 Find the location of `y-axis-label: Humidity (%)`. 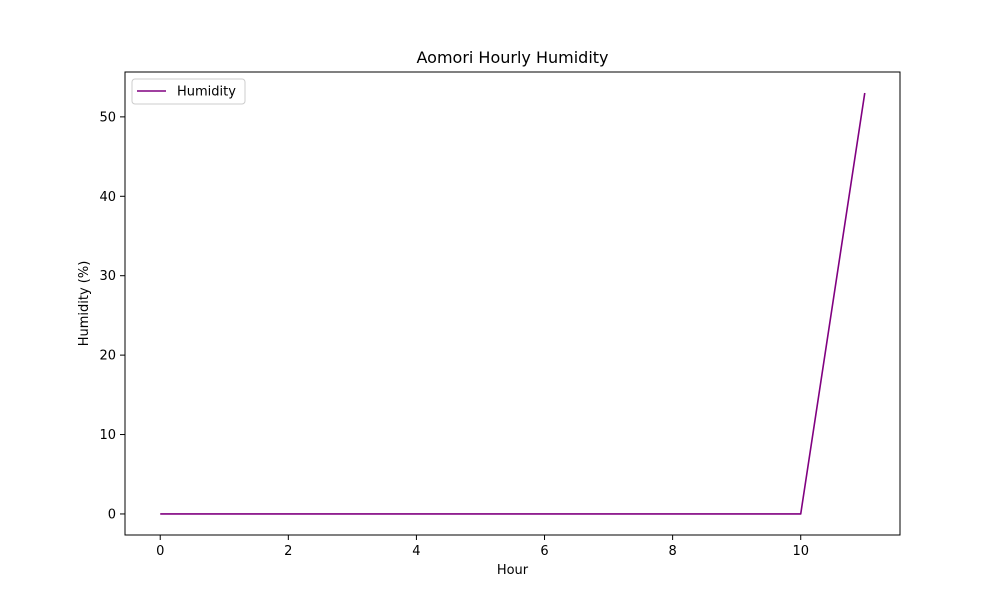

y-axis-label: Humidity (%) is located at coordinates (84, 304).